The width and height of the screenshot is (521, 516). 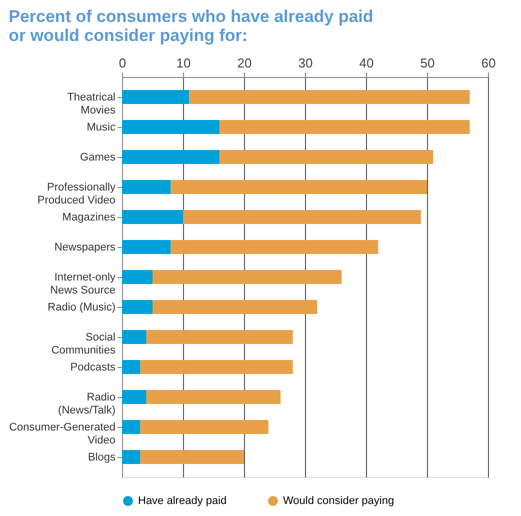 What do you see at coordinates (62, 434) in the screenshot?
I see `y-tick-label: Consumer-Generated Video` at bounding box center [62, 434].